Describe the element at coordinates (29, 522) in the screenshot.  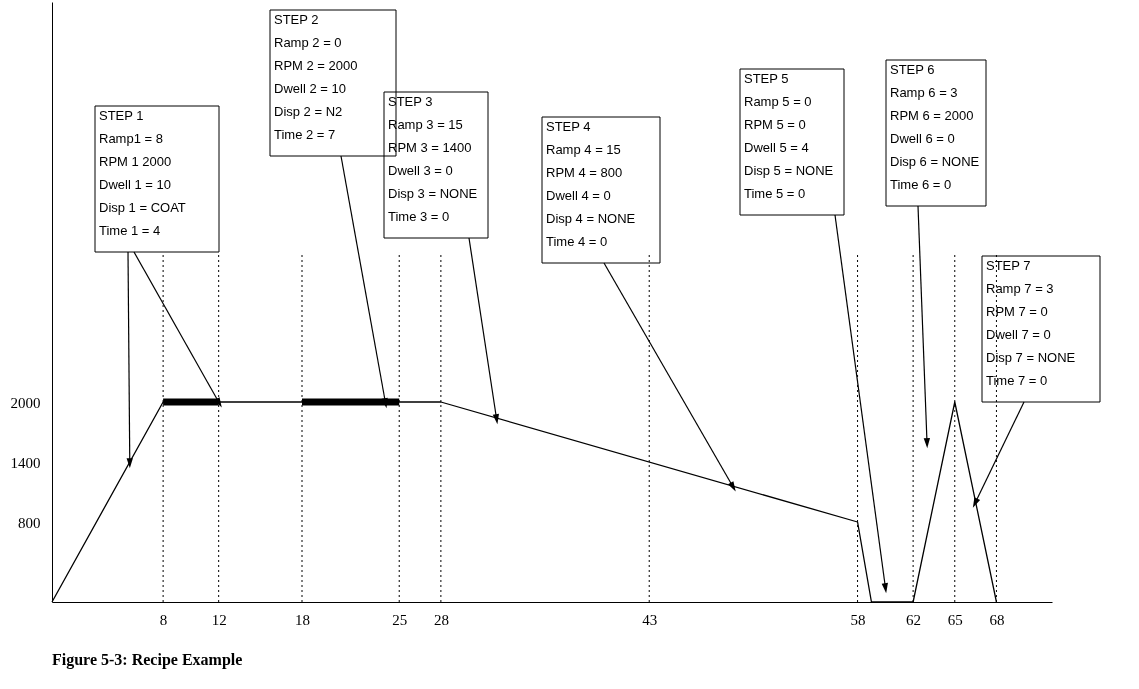
I see `y-tick-label: 800` at that location.